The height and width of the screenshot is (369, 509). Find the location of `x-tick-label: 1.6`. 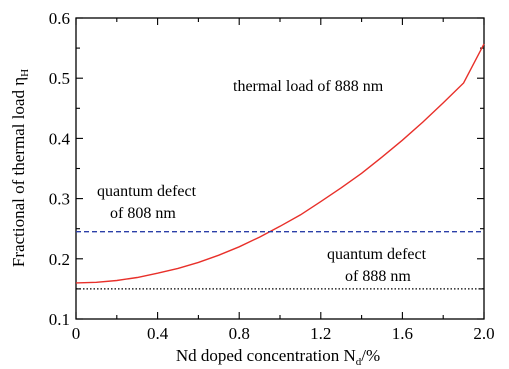

x-tick-label: 1.6 is located at coordinates (402, 333).